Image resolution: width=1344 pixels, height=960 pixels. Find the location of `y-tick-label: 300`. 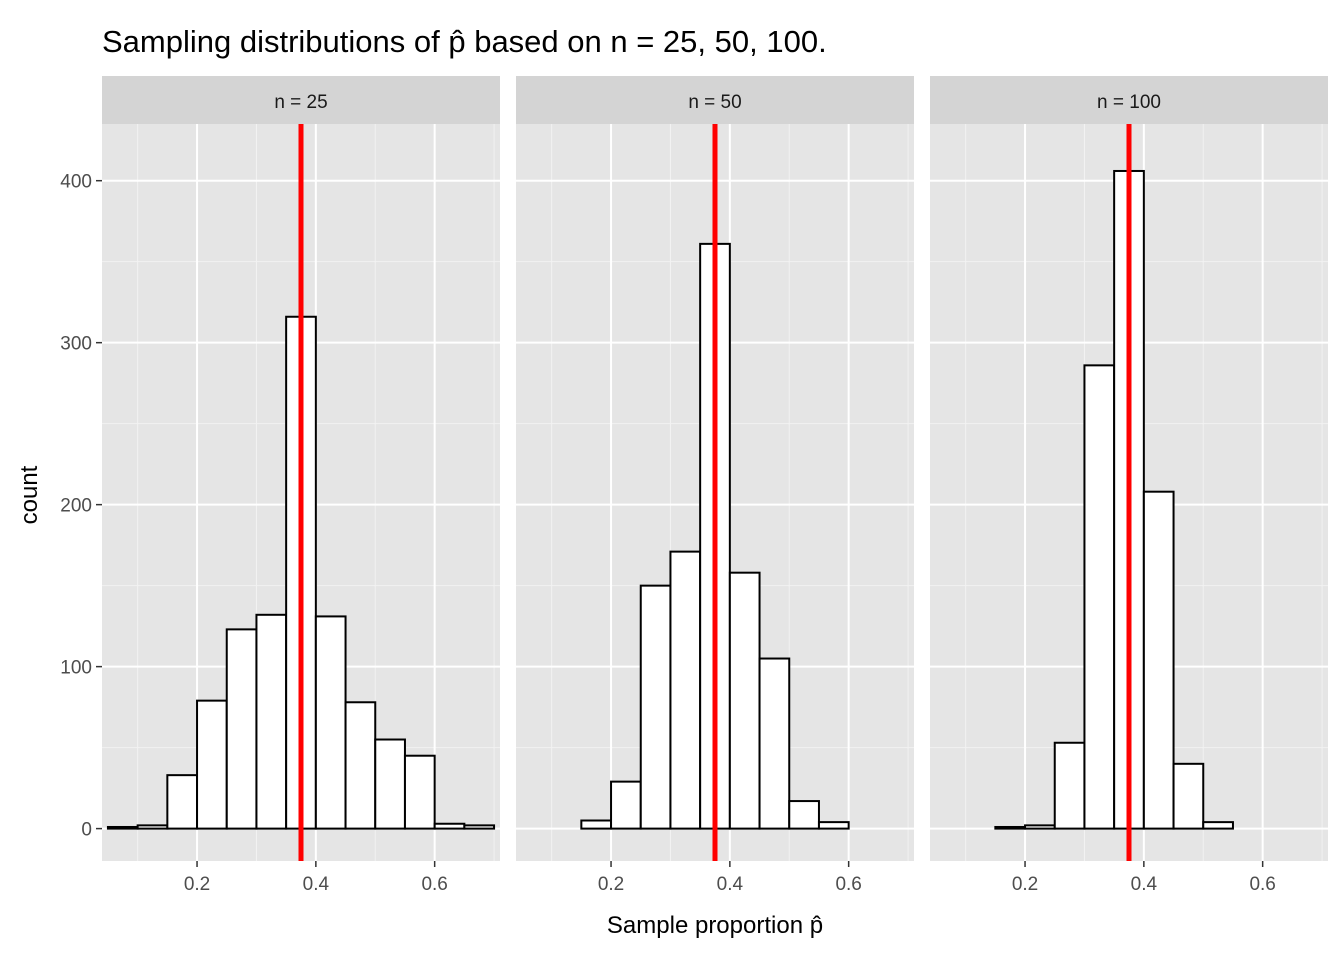

y-tick-label: 300 is located at coordinates (76, 344).